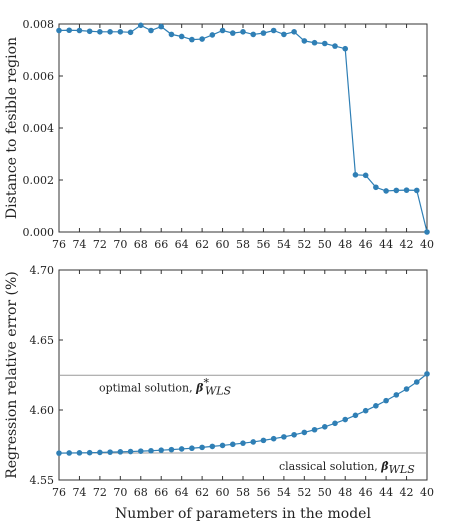  What do you see at coordinates (100, 244) in the screenshot?
I see `x-tick-label-0-2: 72` at bounding box center [100, 244].